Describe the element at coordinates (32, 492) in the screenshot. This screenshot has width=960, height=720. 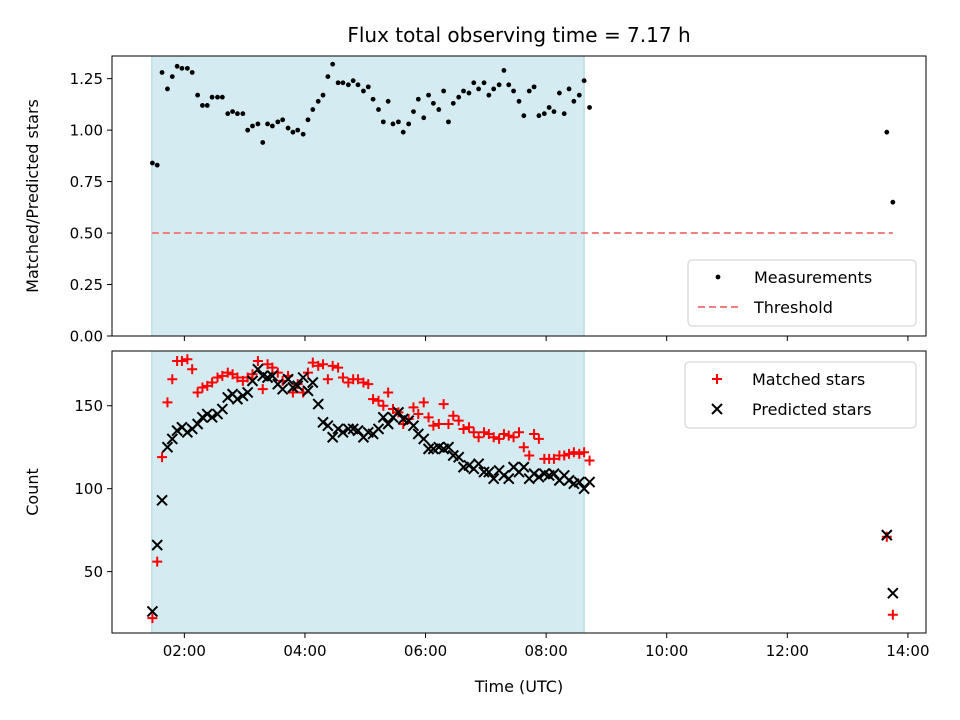
I see `bottom-y-axis-label: Count` at that location.